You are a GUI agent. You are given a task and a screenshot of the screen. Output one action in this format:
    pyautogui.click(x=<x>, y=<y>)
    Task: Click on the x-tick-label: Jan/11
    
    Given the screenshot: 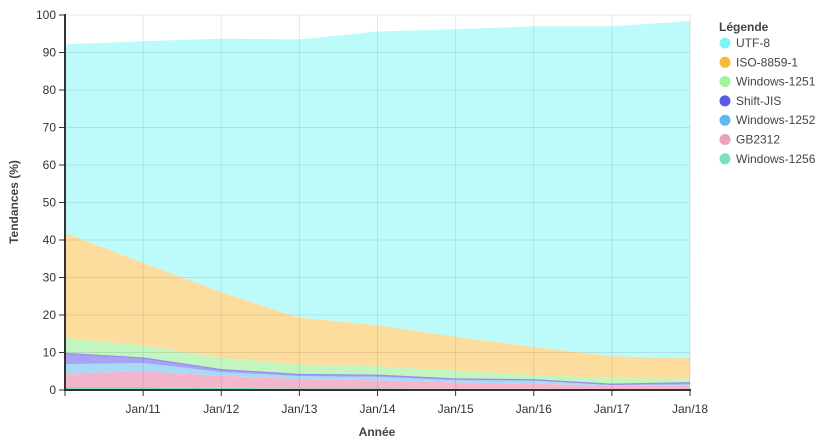 What is the action you would take?
    pyautogui.click(x=143, y=409)
    